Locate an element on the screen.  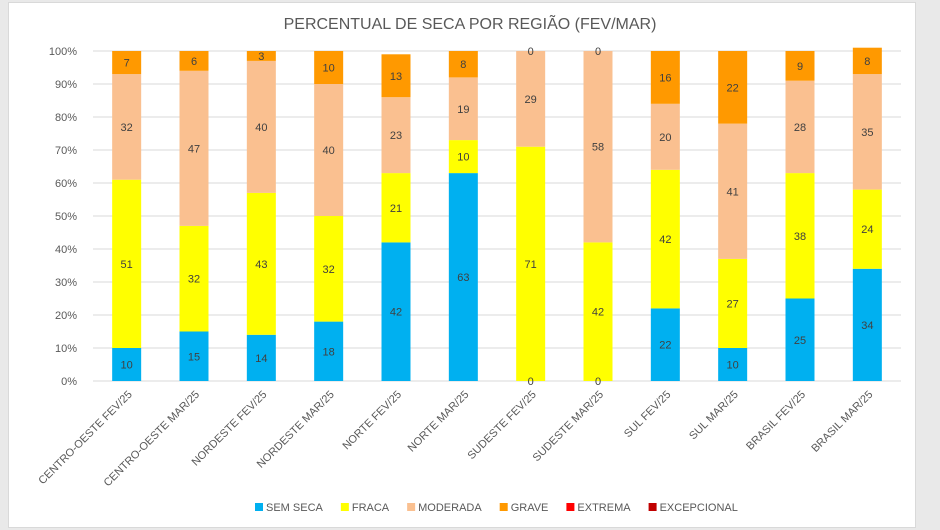
chart-title: PERCENTUAL DE SECA POR REGIÃO (FEV/MAR) is located at coordinates (470, 23).